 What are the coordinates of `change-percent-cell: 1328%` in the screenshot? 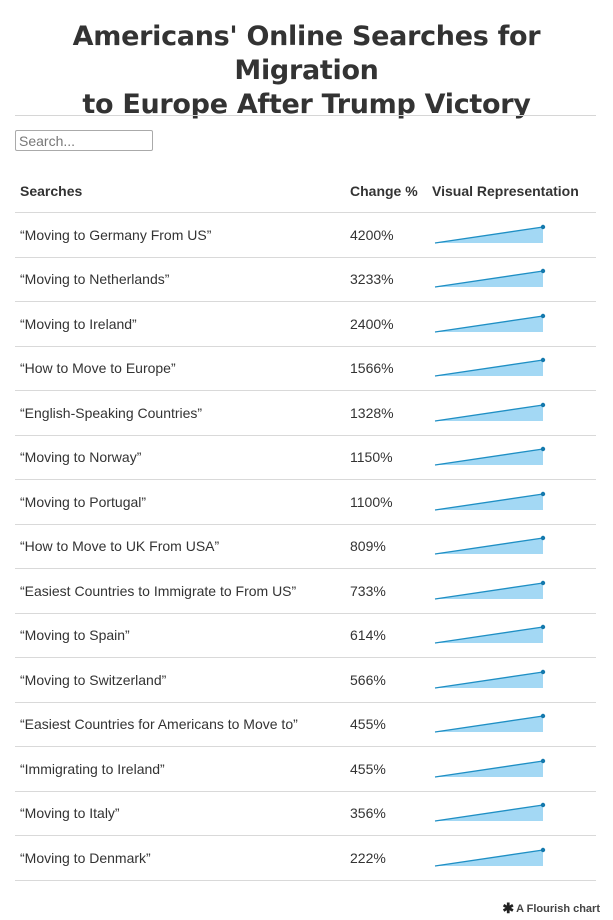 It's located at (391, 413).